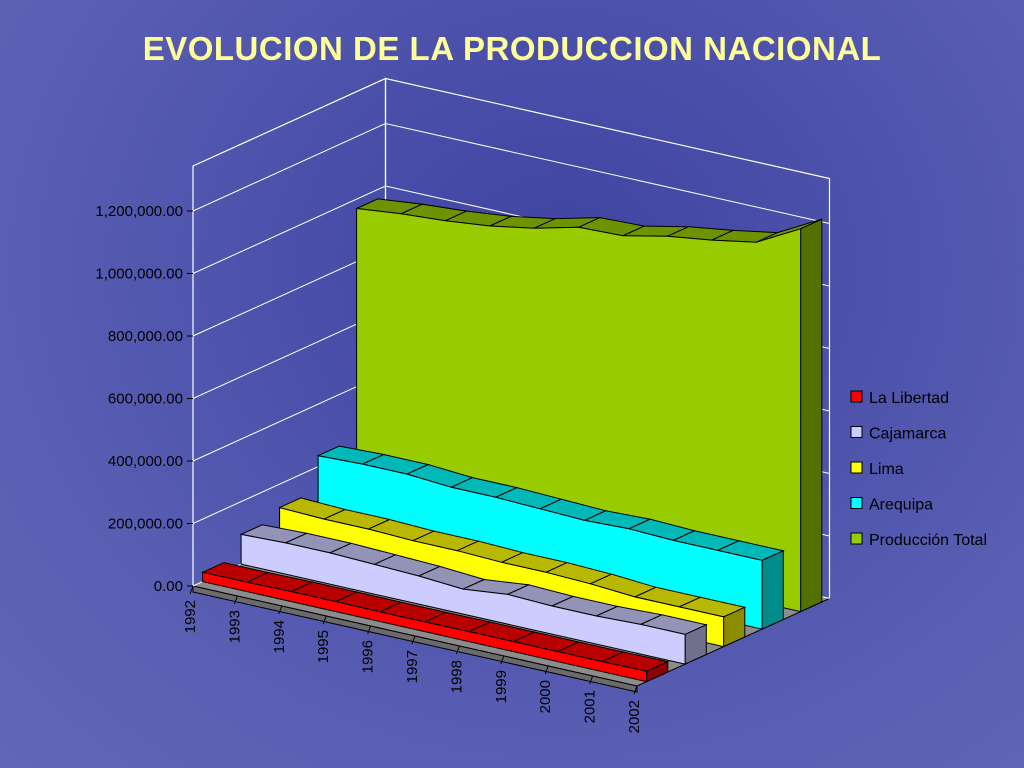 The image size is (1024, 768). I want to click on x-tick-label: 2000, so click(545, 696).